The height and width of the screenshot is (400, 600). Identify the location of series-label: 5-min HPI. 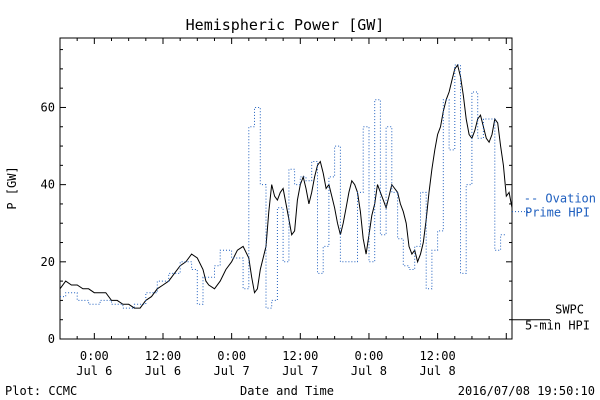
(557, 326).